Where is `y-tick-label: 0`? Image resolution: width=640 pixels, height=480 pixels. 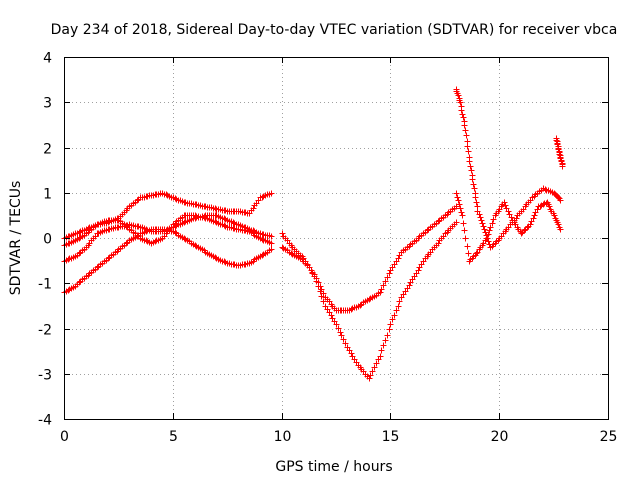 y-tick-label: 0 is located at coordinates (47, 240).